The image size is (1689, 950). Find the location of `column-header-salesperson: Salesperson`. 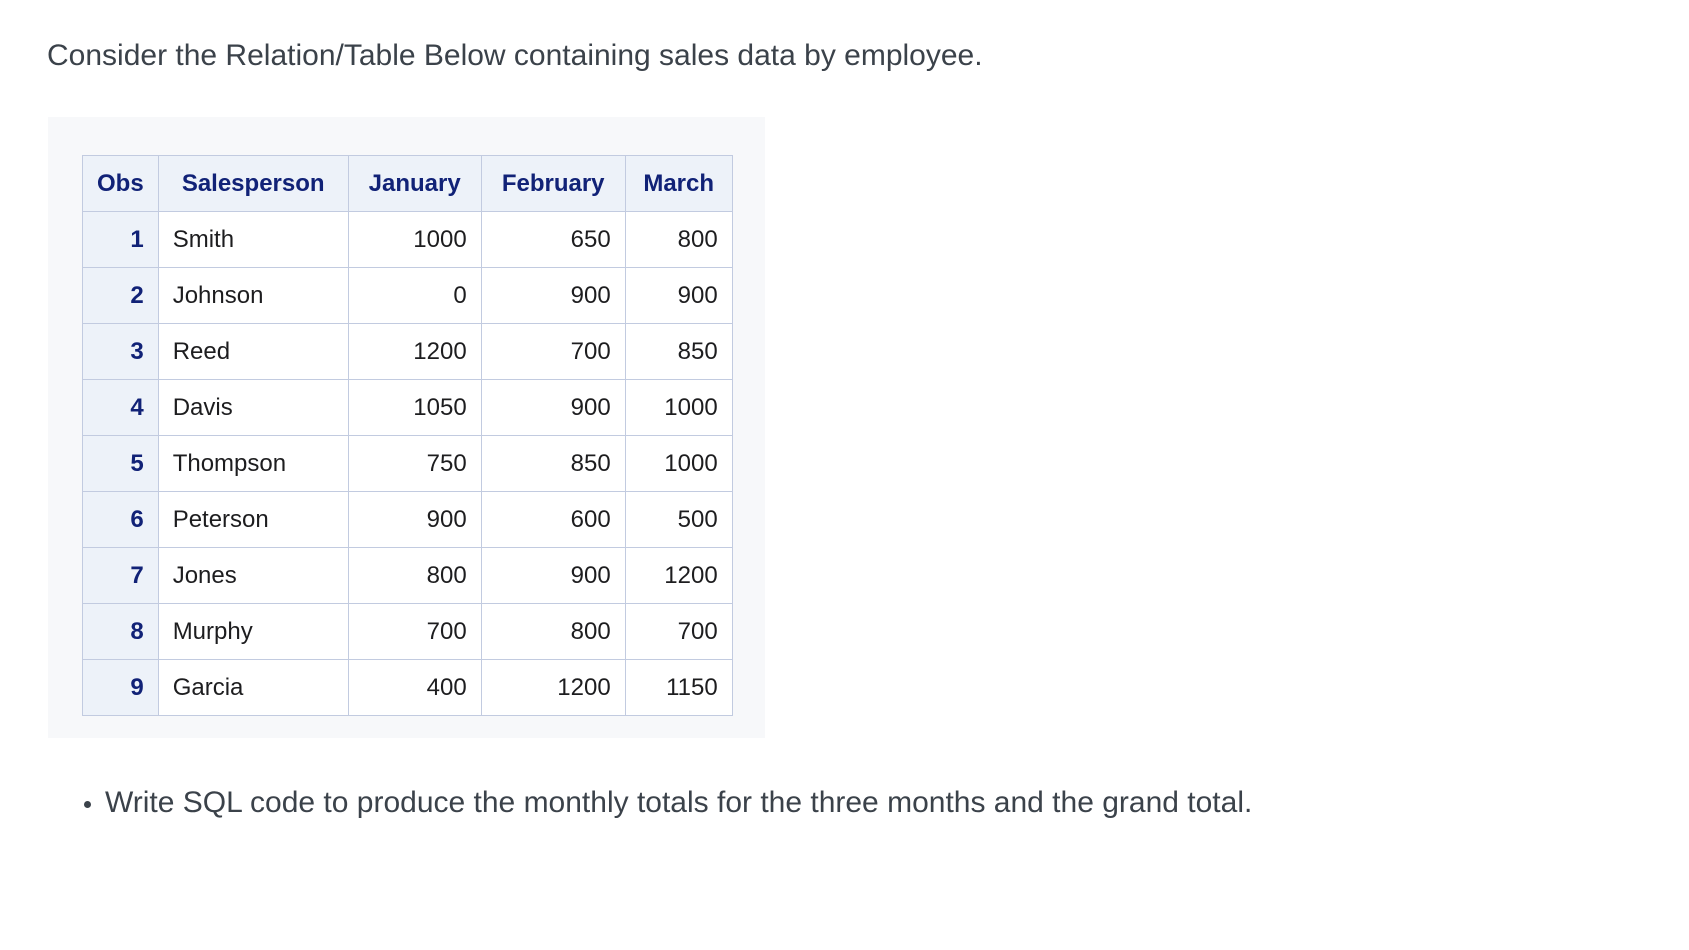

column-header-salesperson: Salesperson is located at coordinates (253, 183).